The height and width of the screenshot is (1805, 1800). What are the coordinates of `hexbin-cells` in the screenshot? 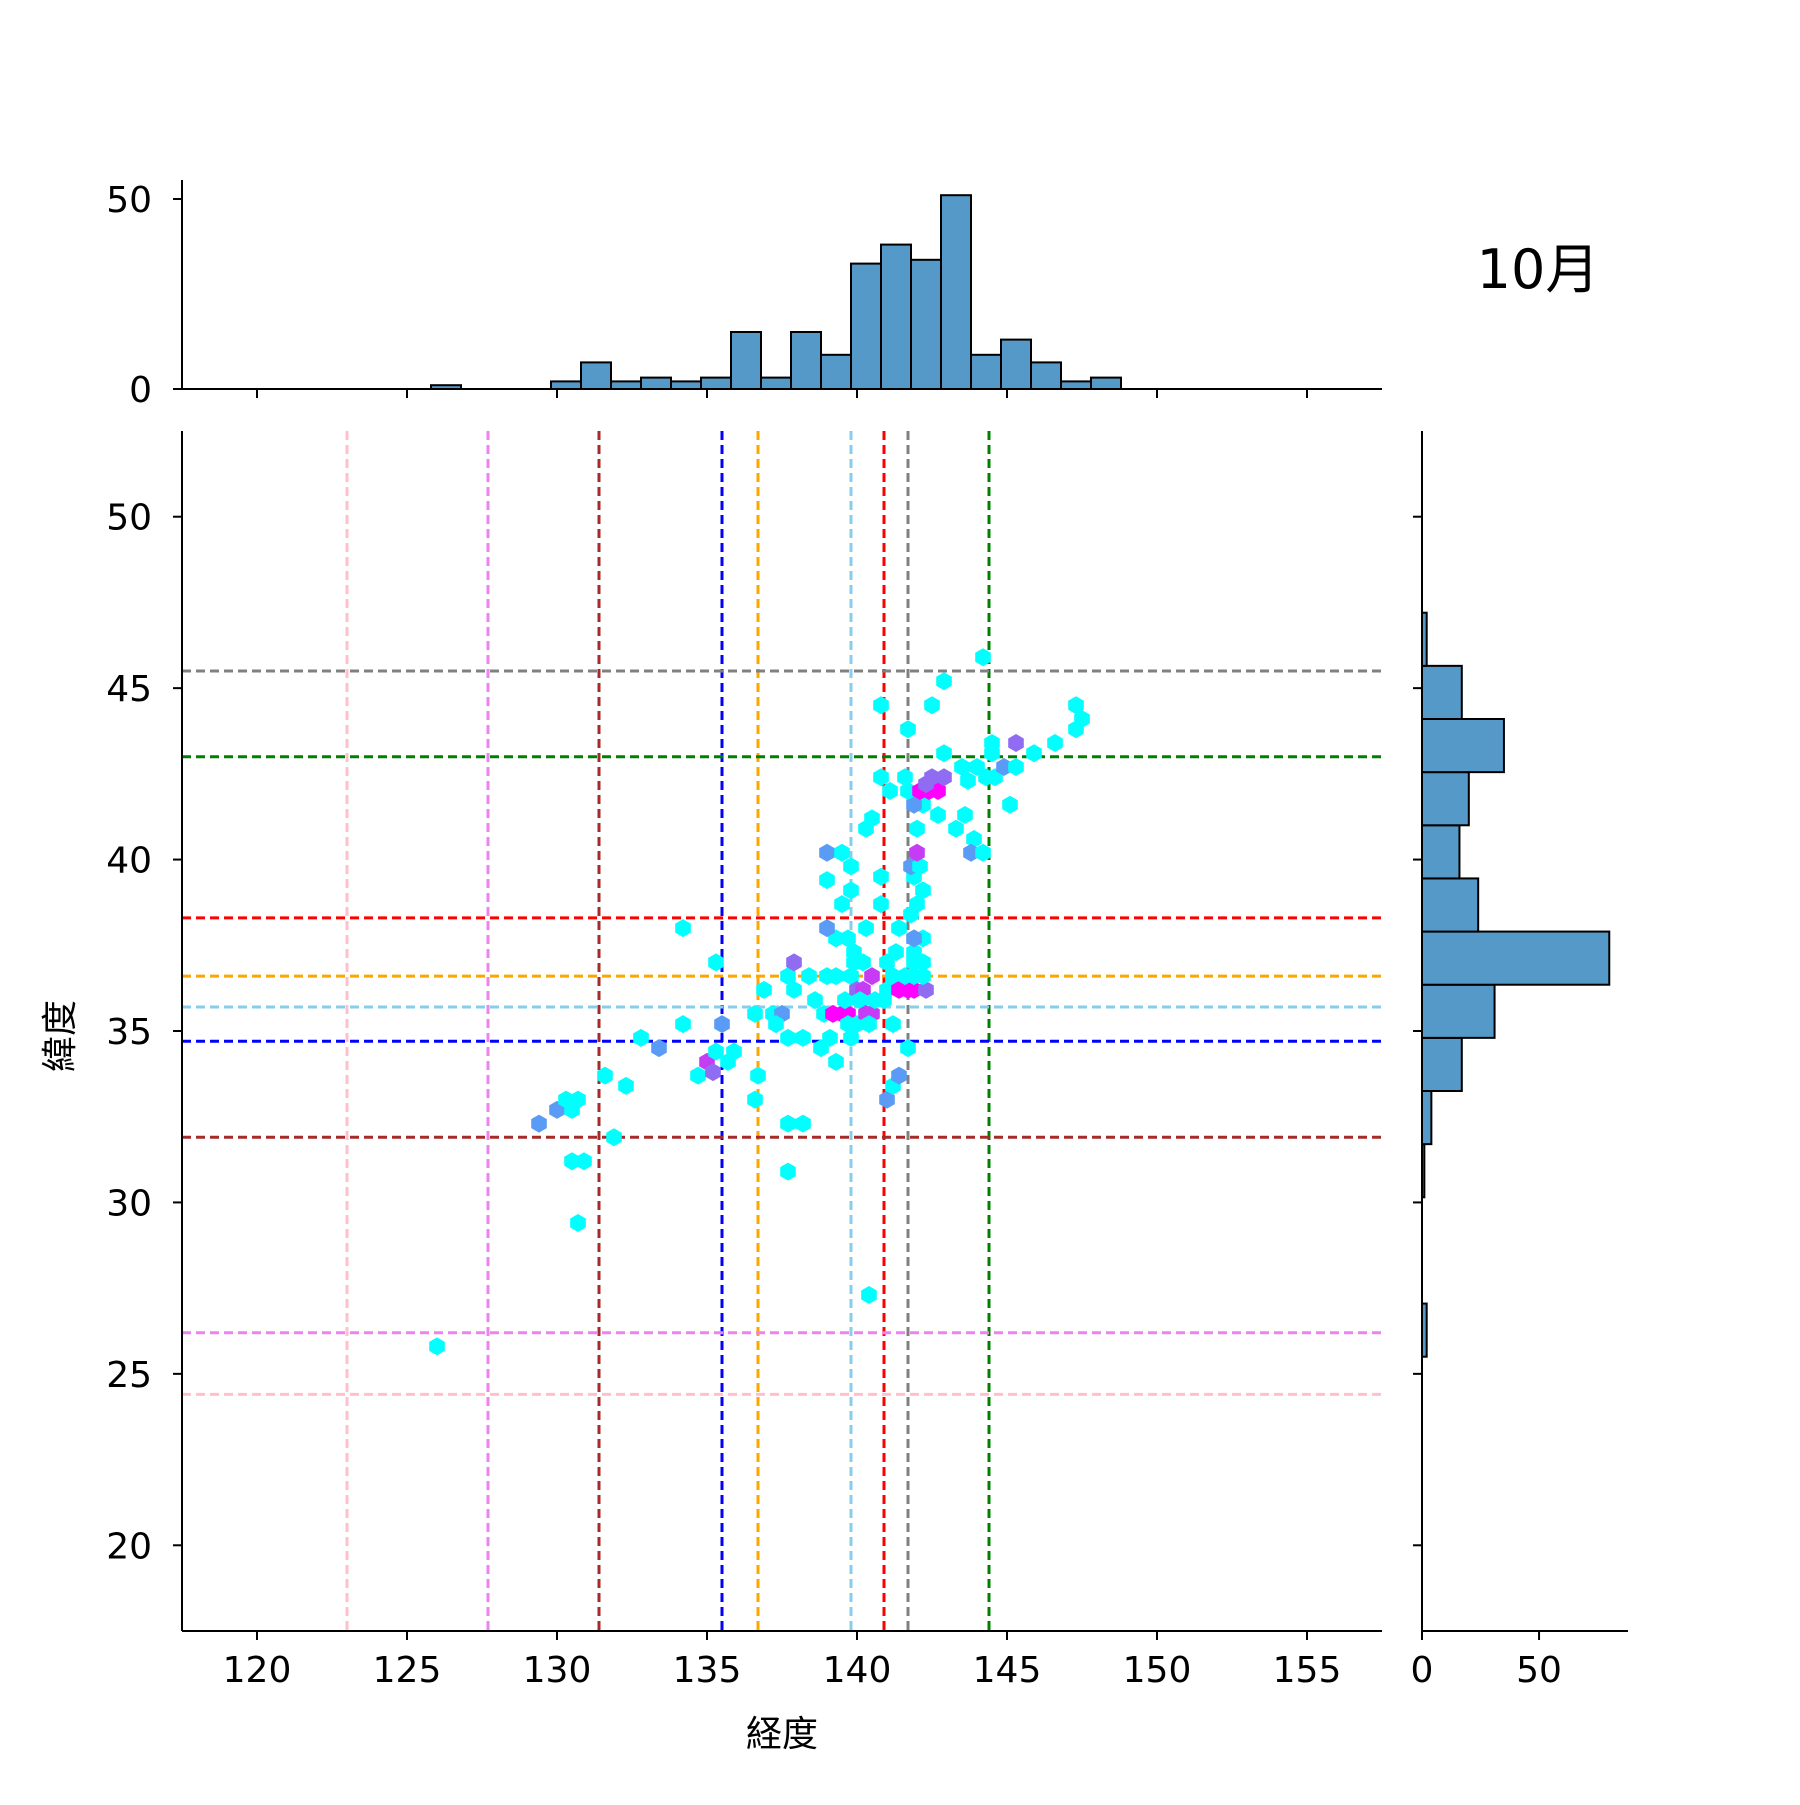 It's located at (759, 1002).